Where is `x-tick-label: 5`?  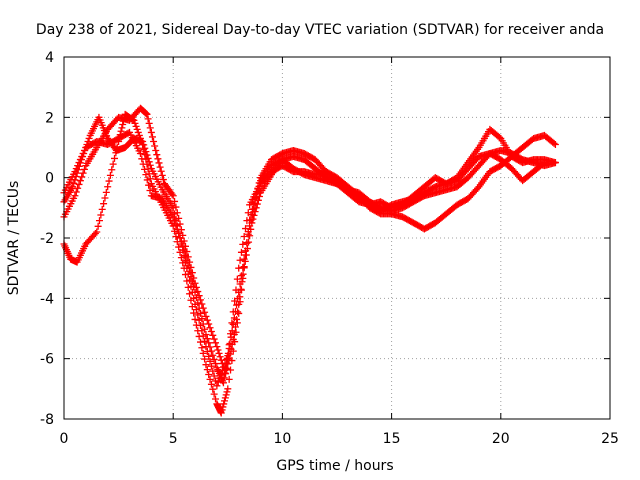
x-tick-label: 5 is located at coordinates (173, 439).